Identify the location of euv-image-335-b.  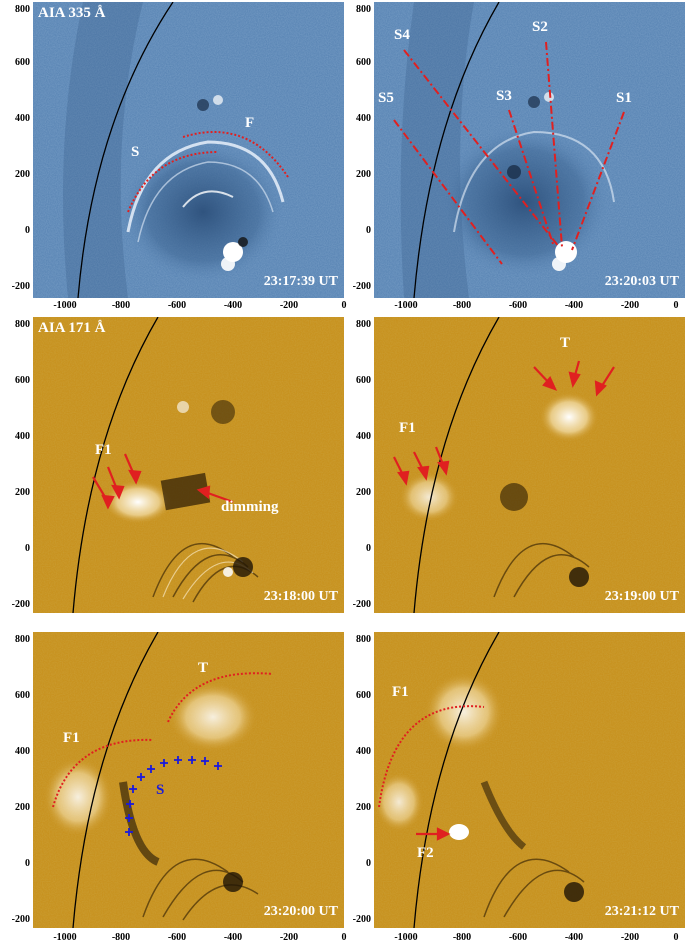
(529, 150).